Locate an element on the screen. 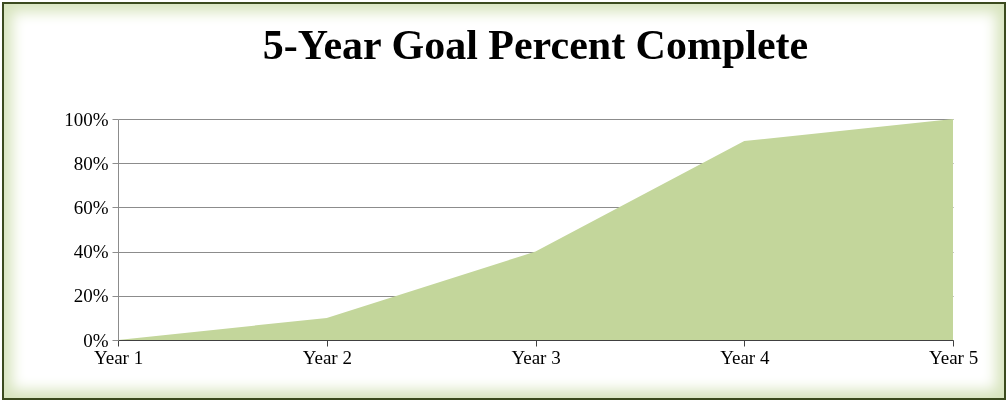 This screenshot has width=1008, height=402. x-tick-label: Year 5 is located at coordinates (953, 357).